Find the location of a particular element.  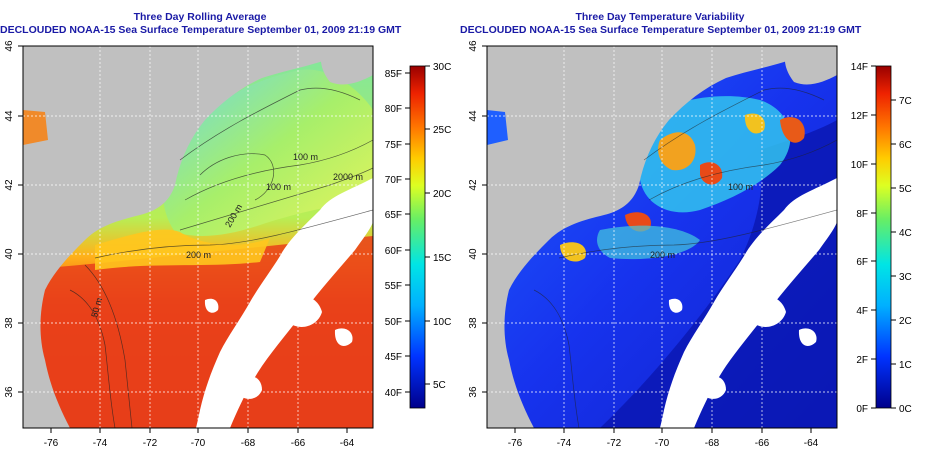

celsius-label: 2C is located at coordinates (905, 321).